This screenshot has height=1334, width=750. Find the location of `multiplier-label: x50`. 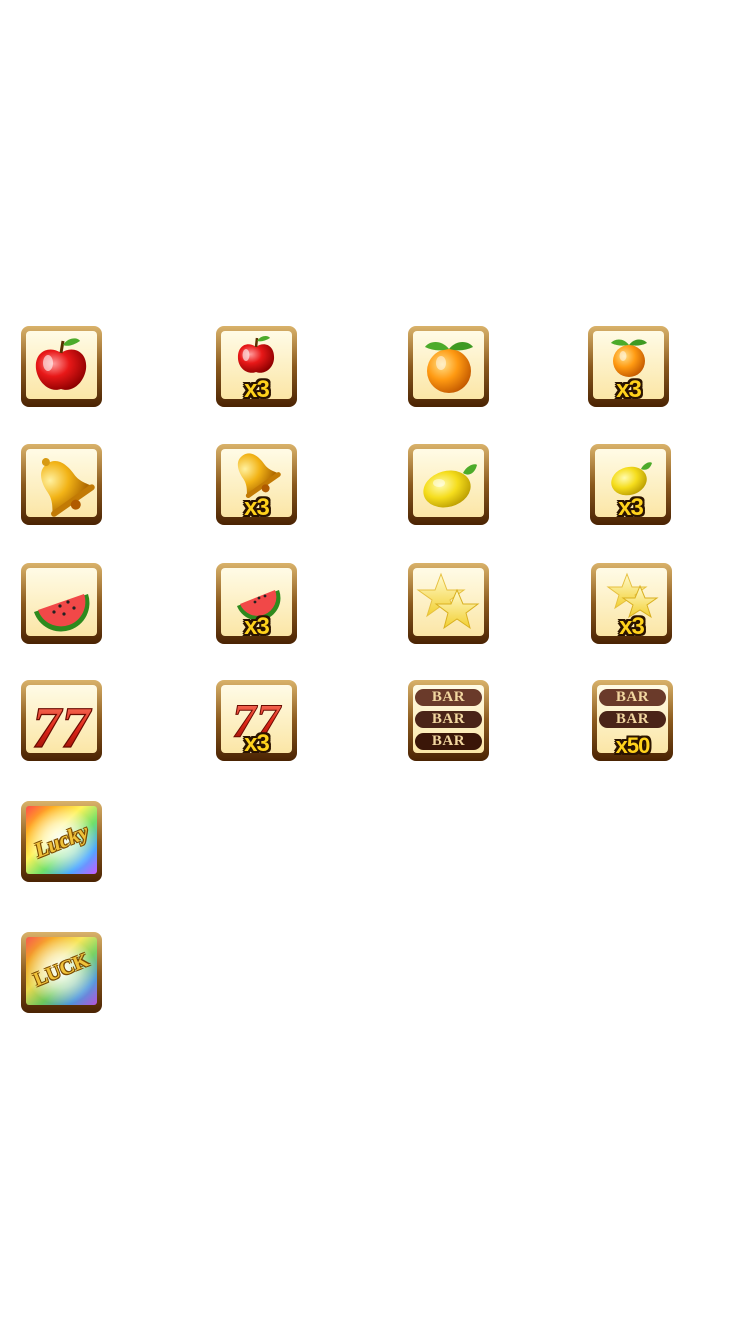

multiplier-label: x50 is located at coordinates (633, 745).